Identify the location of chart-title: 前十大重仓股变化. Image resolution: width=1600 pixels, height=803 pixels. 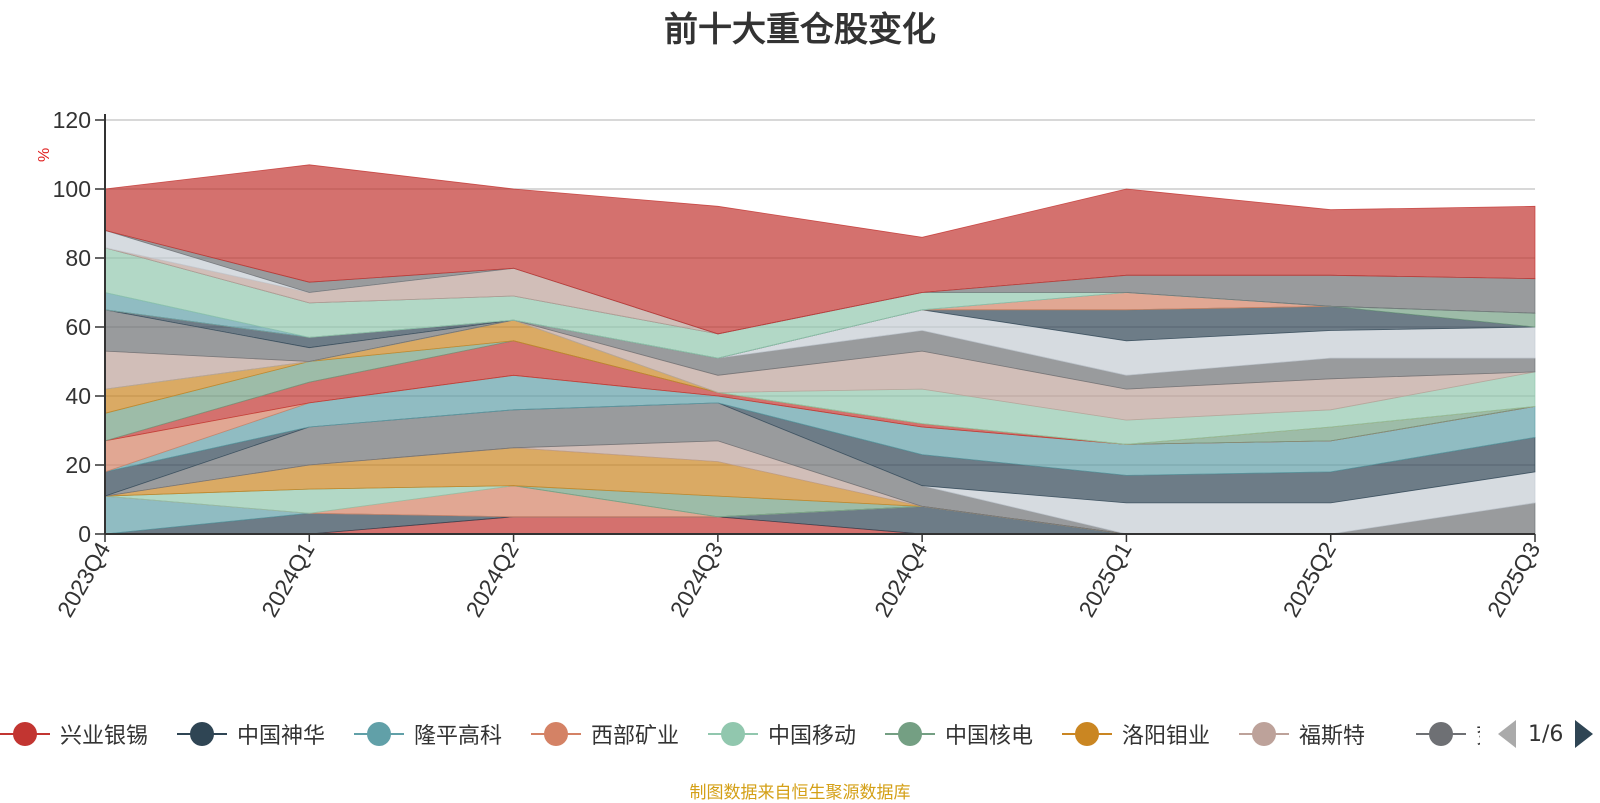
(800, 30).